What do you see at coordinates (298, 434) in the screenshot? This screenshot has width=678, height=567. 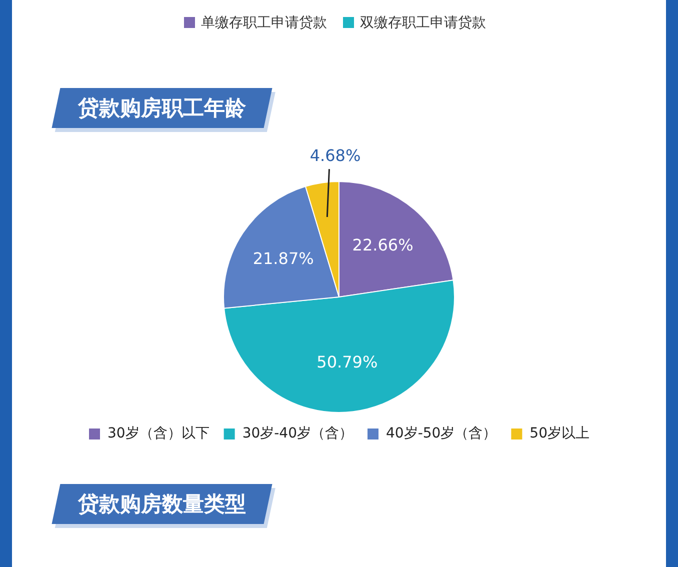 I see `legend-label: 30岁-40岁（含）` at bounding box center [298, 434].